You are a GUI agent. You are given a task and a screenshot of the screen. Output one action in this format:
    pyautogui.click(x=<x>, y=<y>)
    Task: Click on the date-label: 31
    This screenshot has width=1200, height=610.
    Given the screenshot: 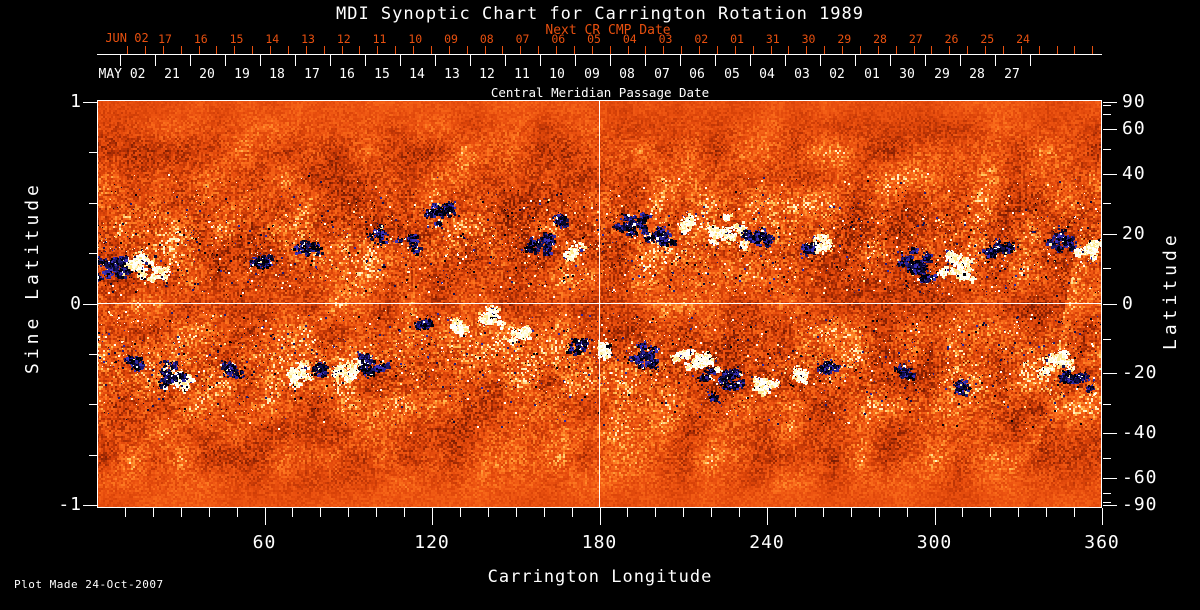 What is the action you would take?
    pyautogui.click(x=772, y=39)
    